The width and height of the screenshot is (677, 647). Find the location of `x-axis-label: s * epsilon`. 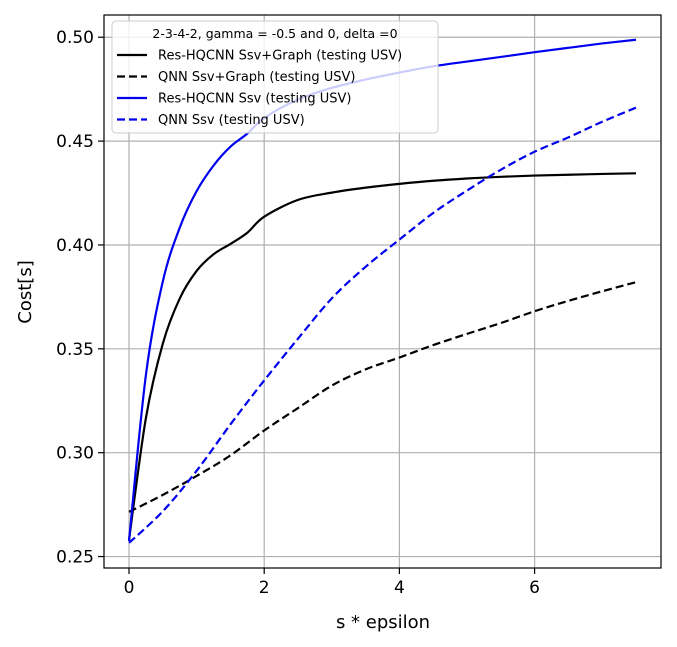

x-axis-label: s * epsilon is located at coordinates (383, 622).